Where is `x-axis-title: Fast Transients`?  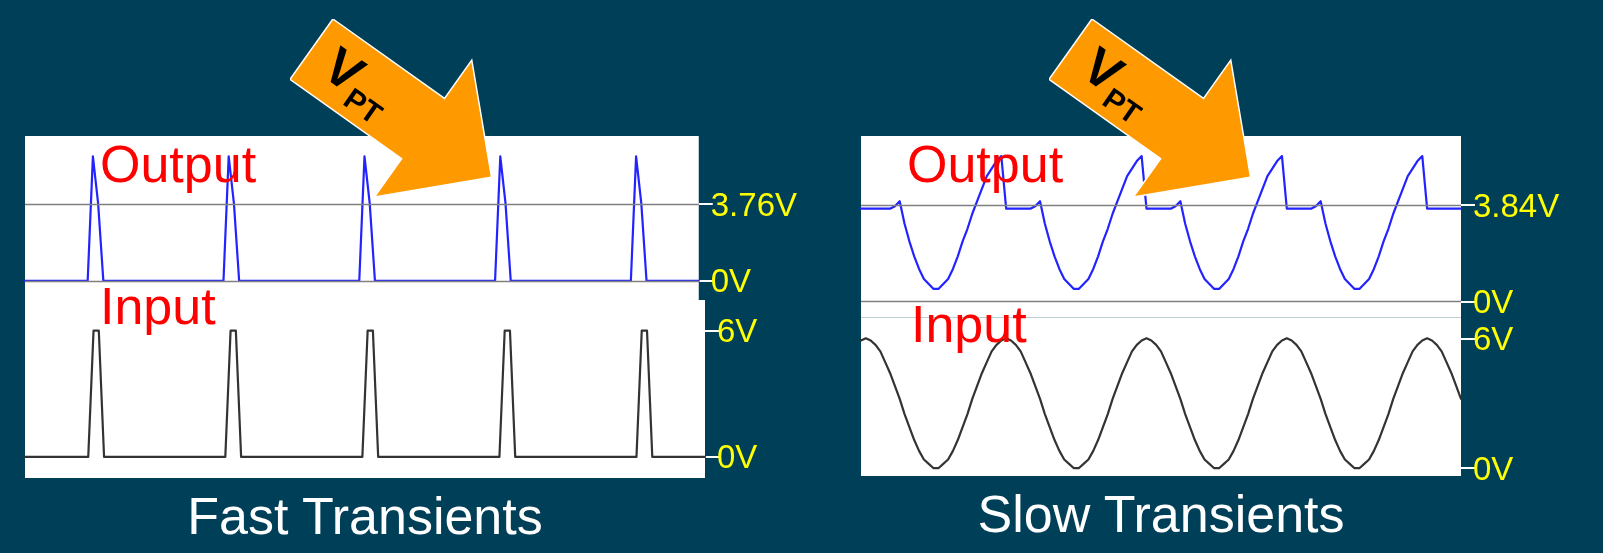
x-axis-title: Fast Transients is located at coordinates (365, 516).